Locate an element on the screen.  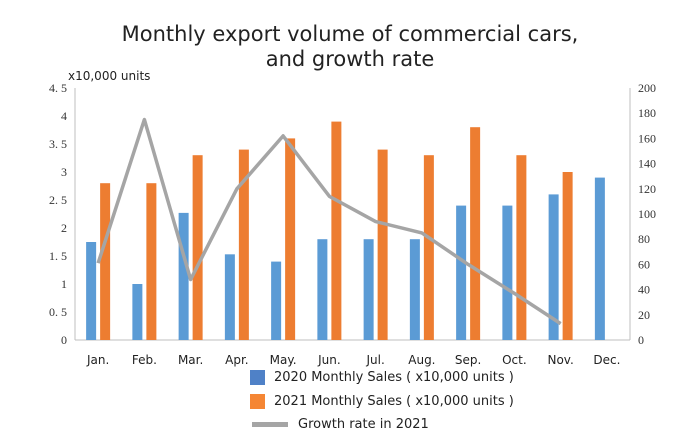
x-tick-label: Dec. is located at coordinates (606, 360).